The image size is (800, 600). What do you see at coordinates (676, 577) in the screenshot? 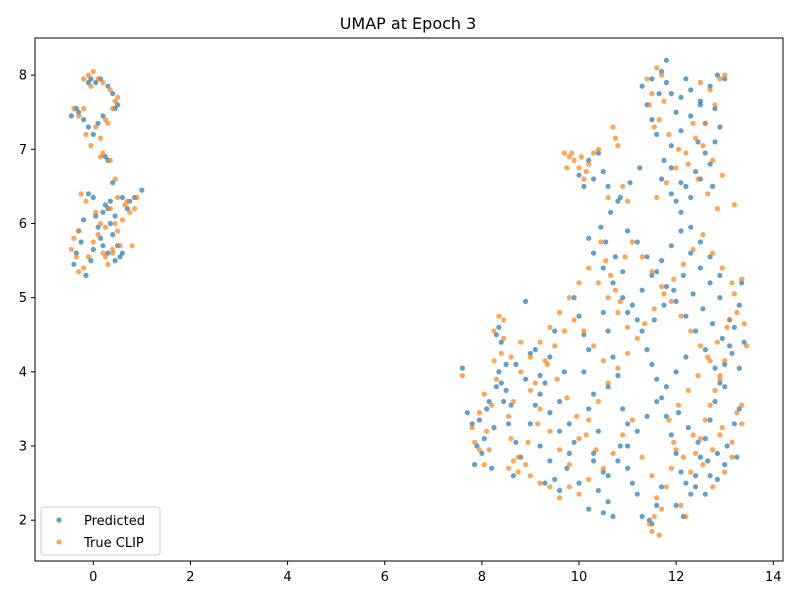
I see `x-tick-label: 12` at bounding box center [676, 577].